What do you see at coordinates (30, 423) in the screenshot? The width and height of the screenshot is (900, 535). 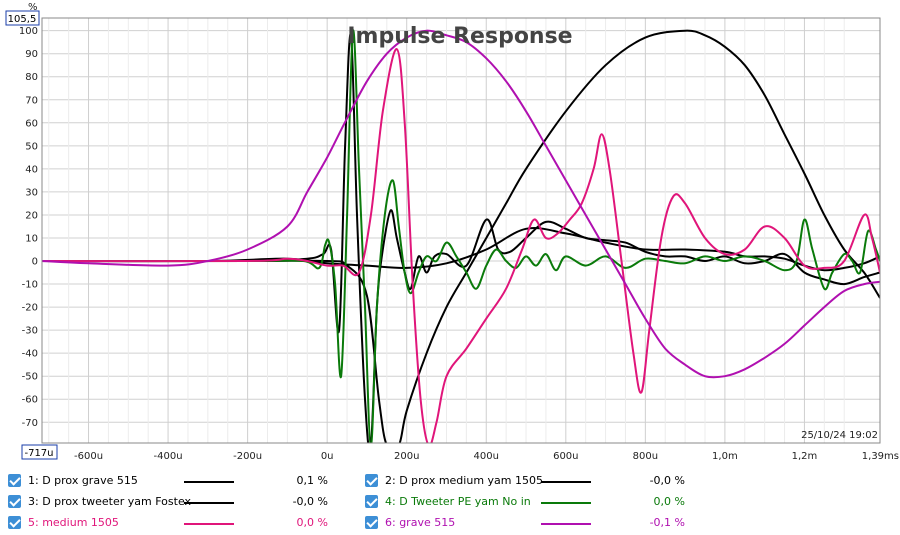 I see `y-tick-label: -70` at bounding box center [30, 423].